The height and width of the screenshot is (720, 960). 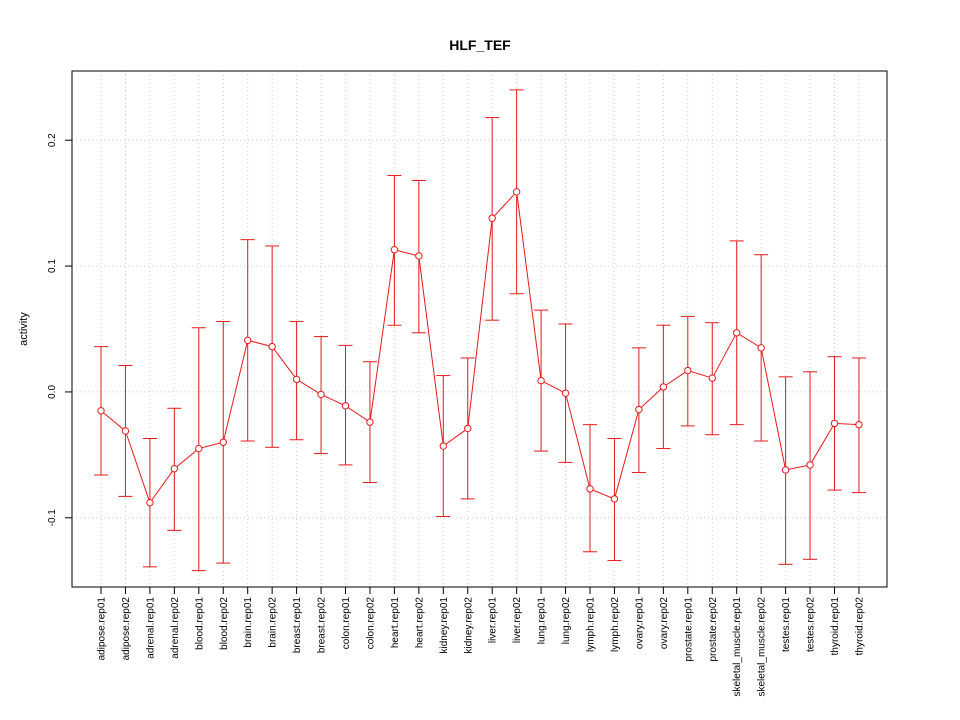 I want to click on y-tick-label: 0.0, so click(x=52, y=392).